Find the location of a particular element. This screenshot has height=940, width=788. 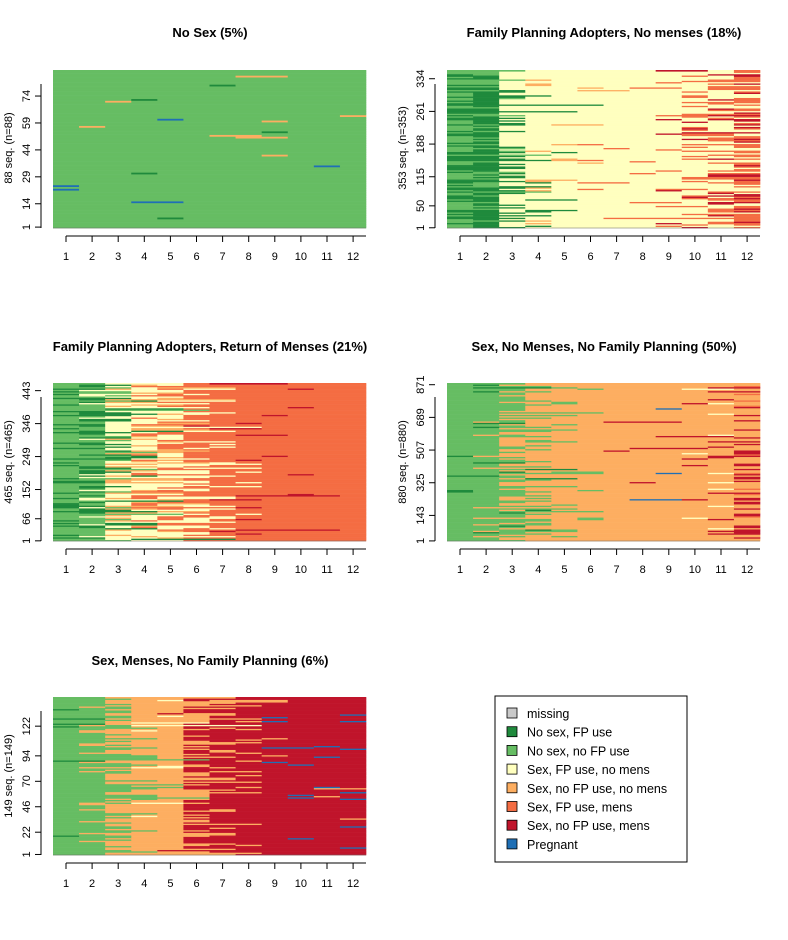

x-tick-label: 10 is located at coordinates (301, 570).